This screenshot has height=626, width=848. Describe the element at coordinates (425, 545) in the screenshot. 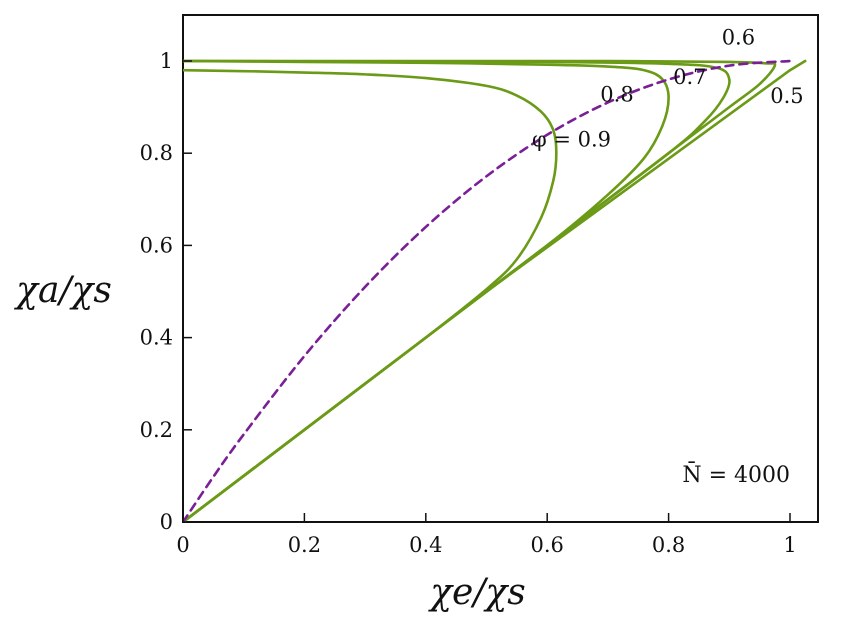

I see `x-tick-label: 0.4` at that location.